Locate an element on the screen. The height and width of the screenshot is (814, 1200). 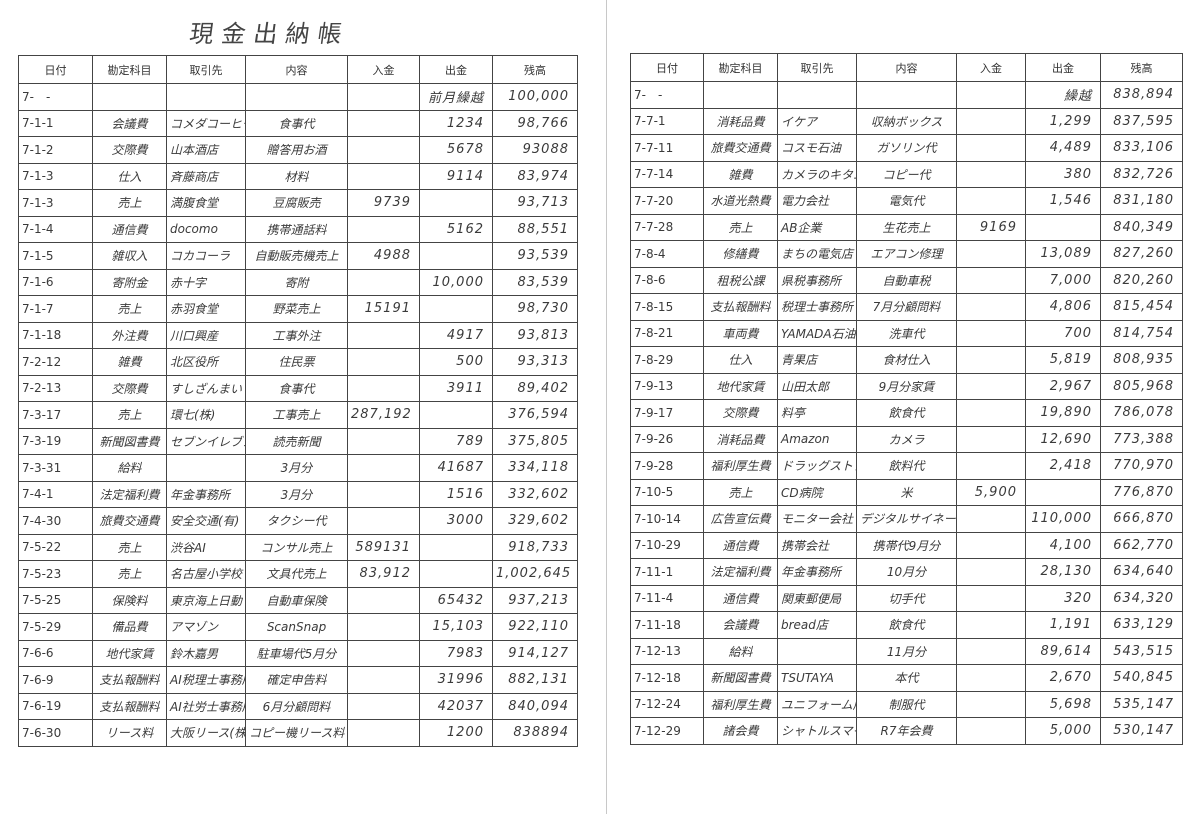
description-cell: 携帯通話料 is located at coordinates (296, 229).